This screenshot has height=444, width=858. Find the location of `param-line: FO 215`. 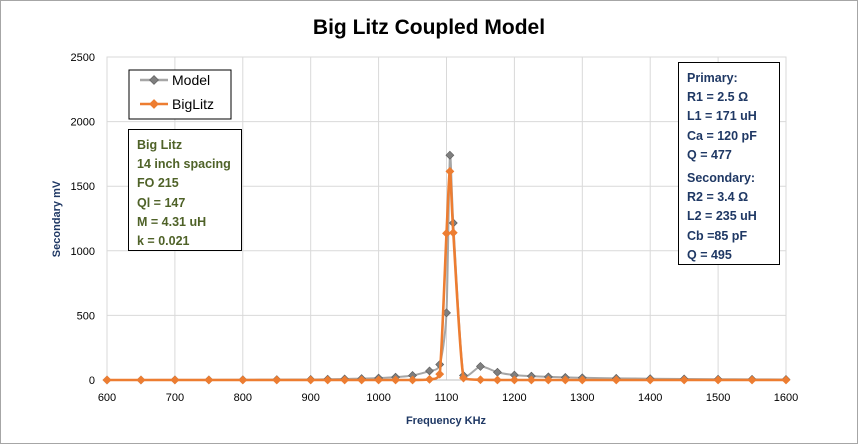

param-line: FO 215 is located at coordinates (158, 183).